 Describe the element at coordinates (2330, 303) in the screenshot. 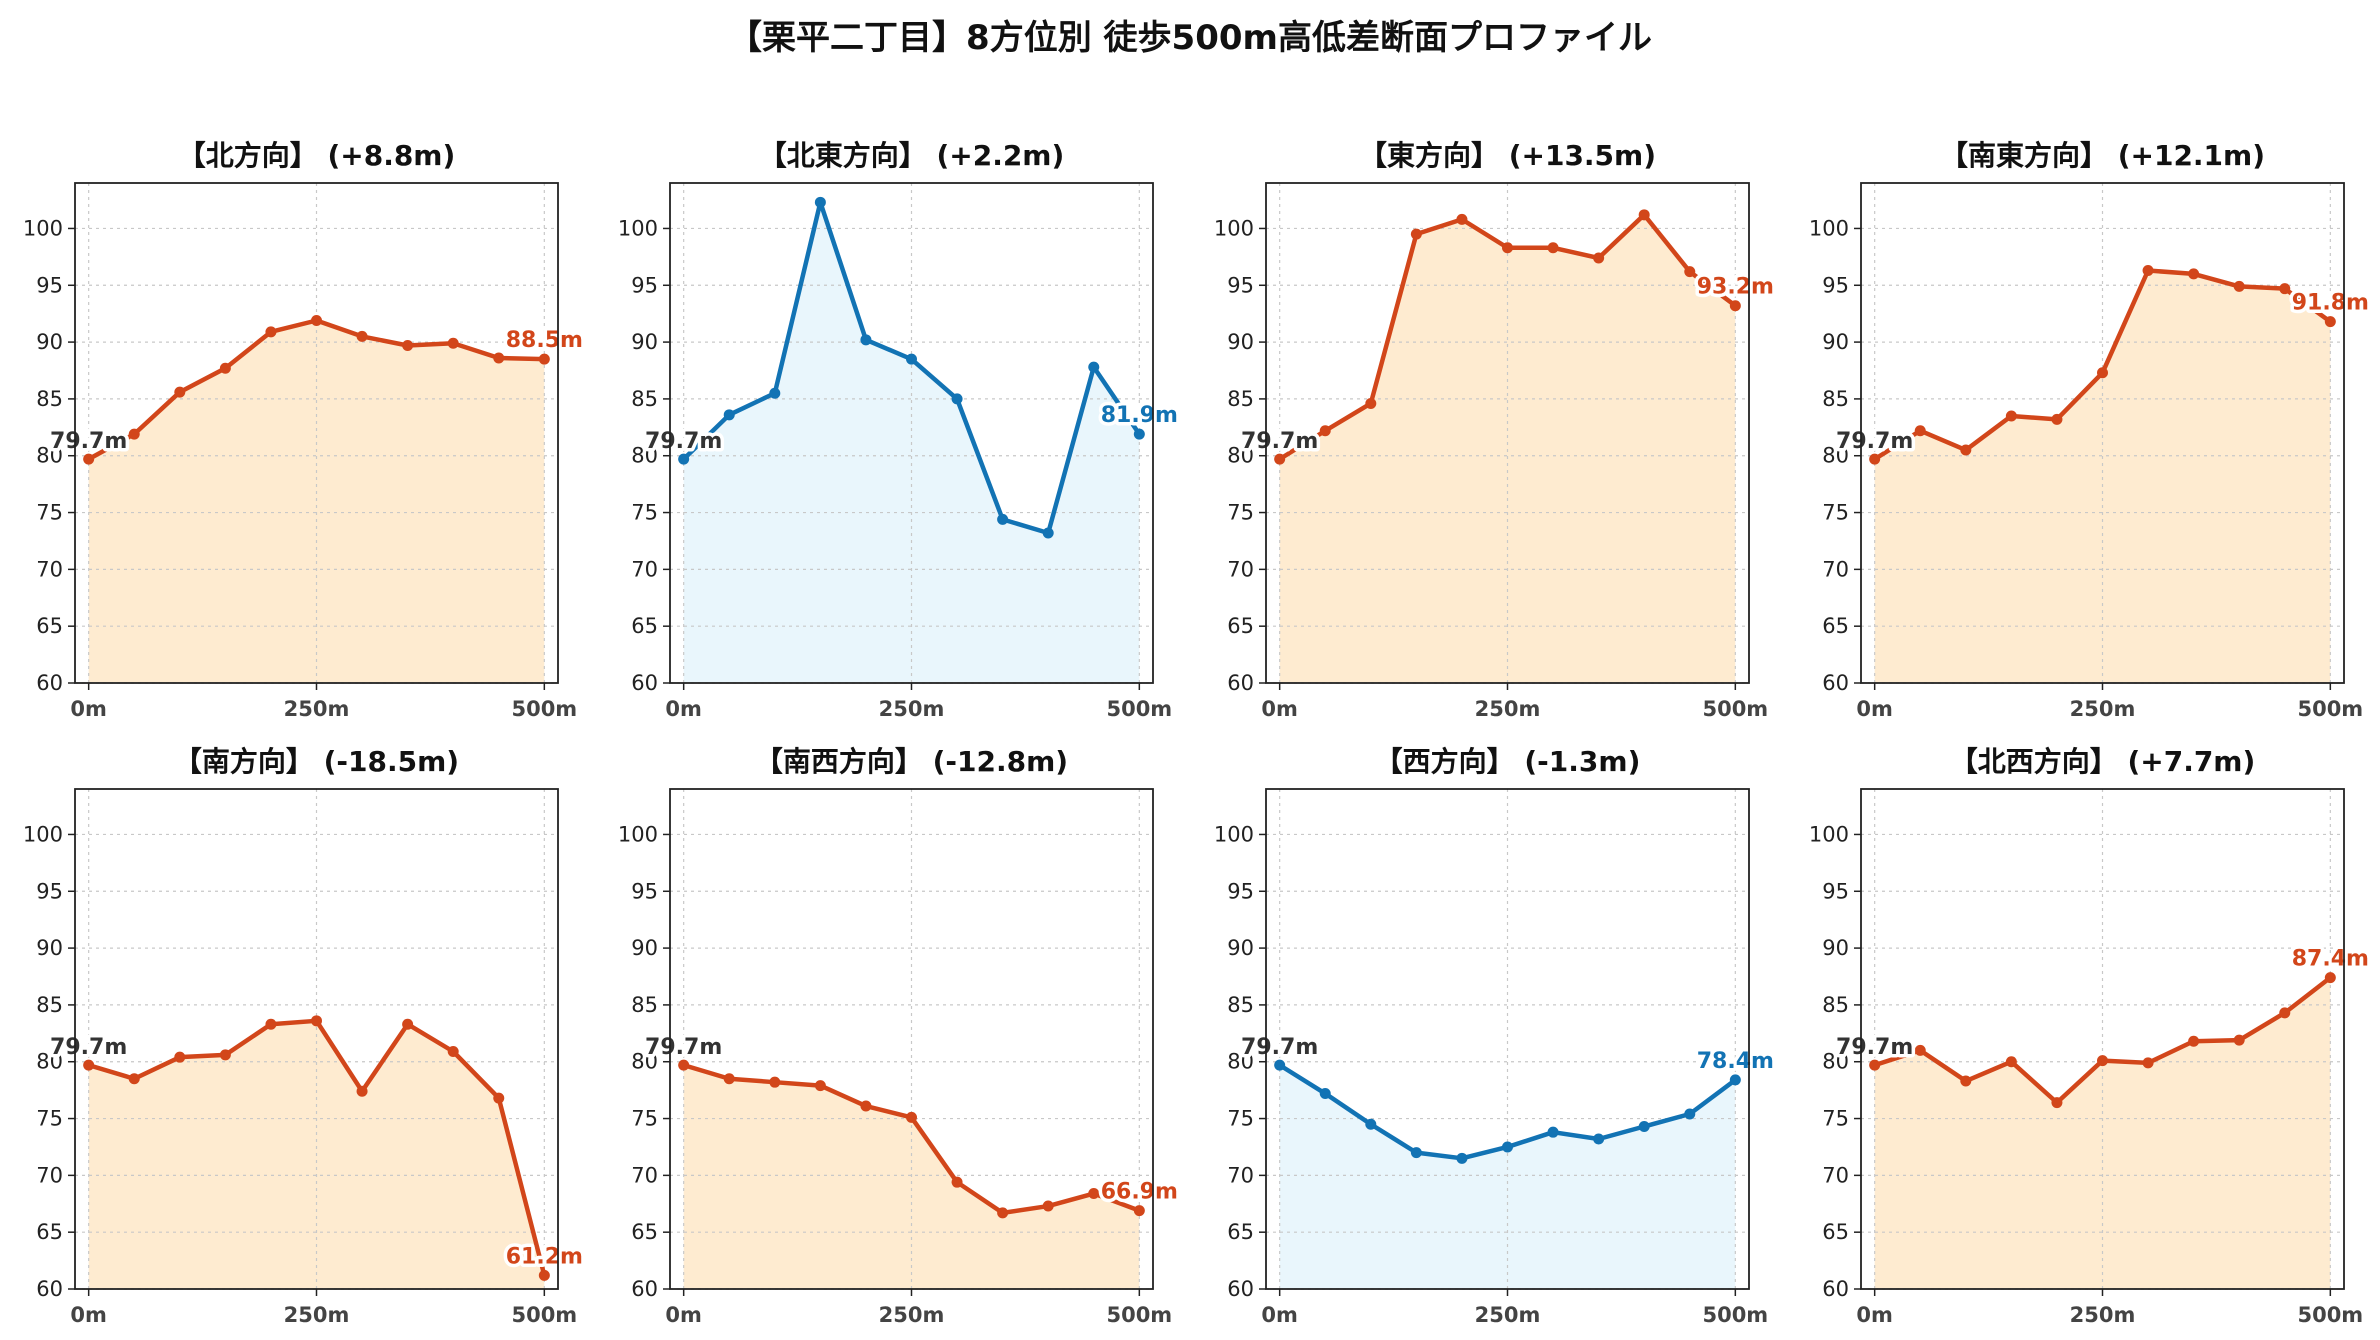

I see `end-value-label: 91.8m` at that location.